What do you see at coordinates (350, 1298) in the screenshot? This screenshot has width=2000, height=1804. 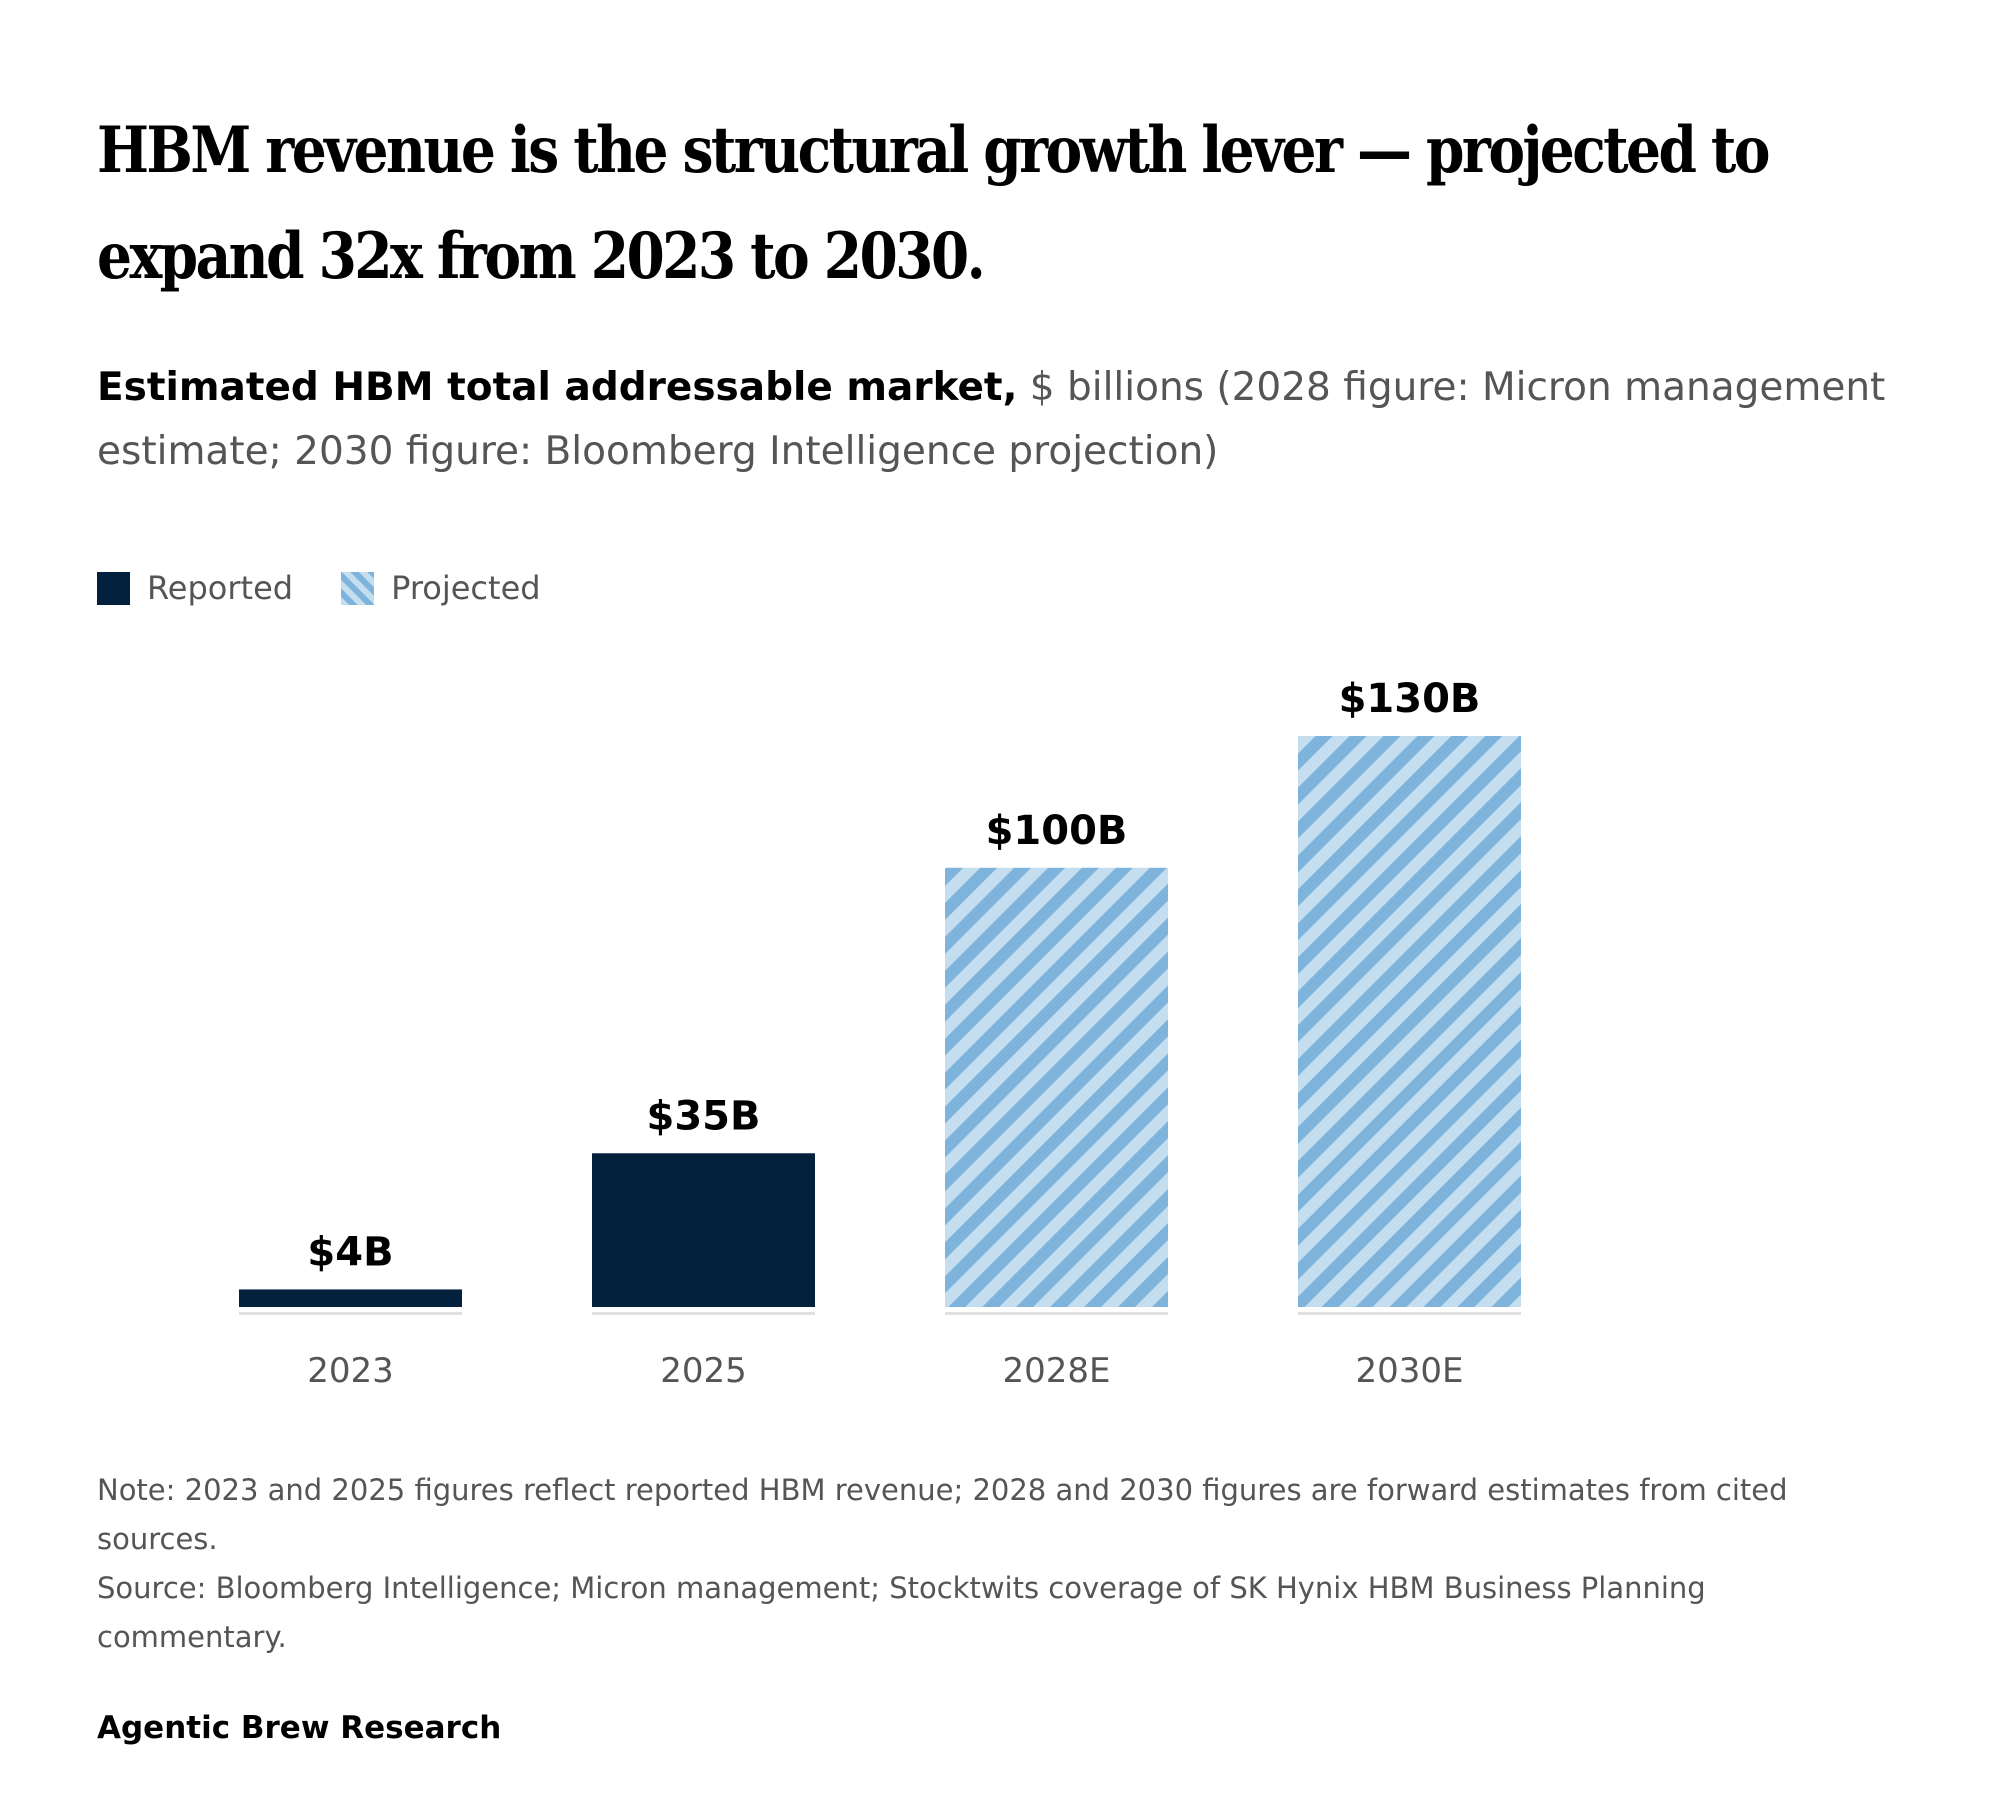 I see `bar-2023` at bounding box center [350, 1298].